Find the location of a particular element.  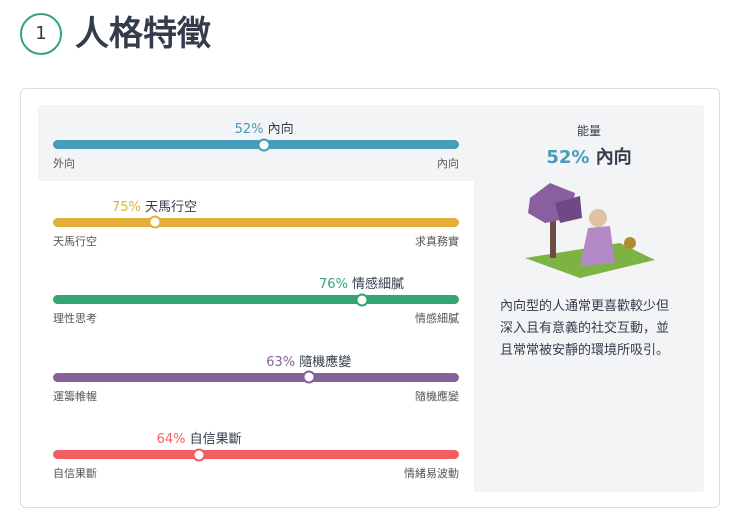

trait-name: 自信果斷 is located at coordinates (213, 439).